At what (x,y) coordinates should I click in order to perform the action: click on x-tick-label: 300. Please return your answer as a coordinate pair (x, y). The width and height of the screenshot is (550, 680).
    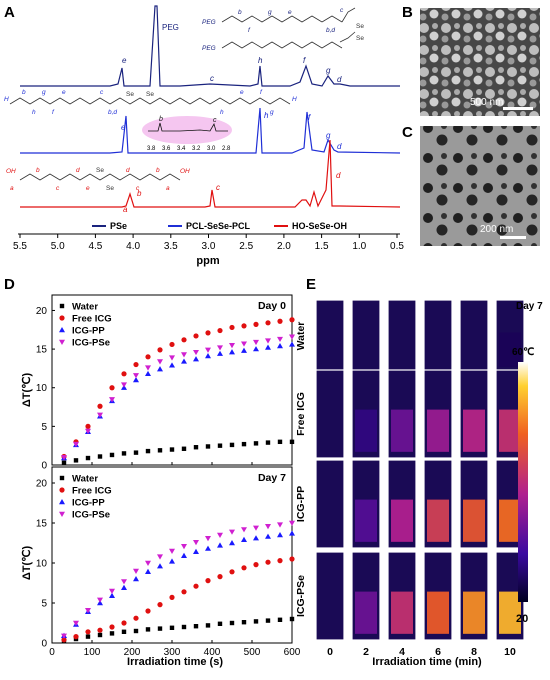
    Looking at the image, I should click on (172, 652).